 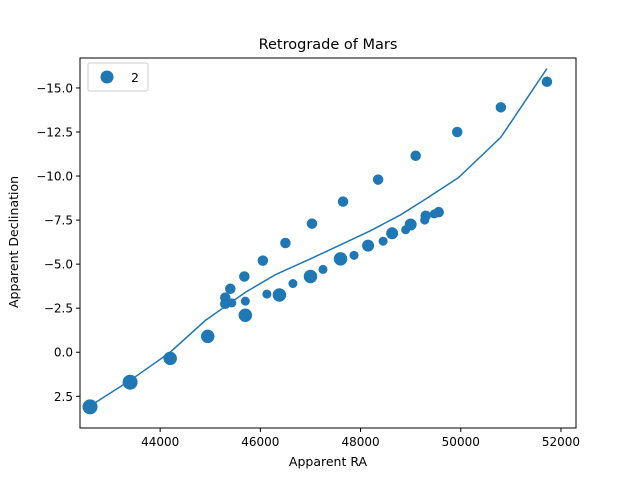 What do you see at coordinates (328, 461) in the screenshot?
I see `x-axis-label: Apparent RA` at bounding box center [328, 461].